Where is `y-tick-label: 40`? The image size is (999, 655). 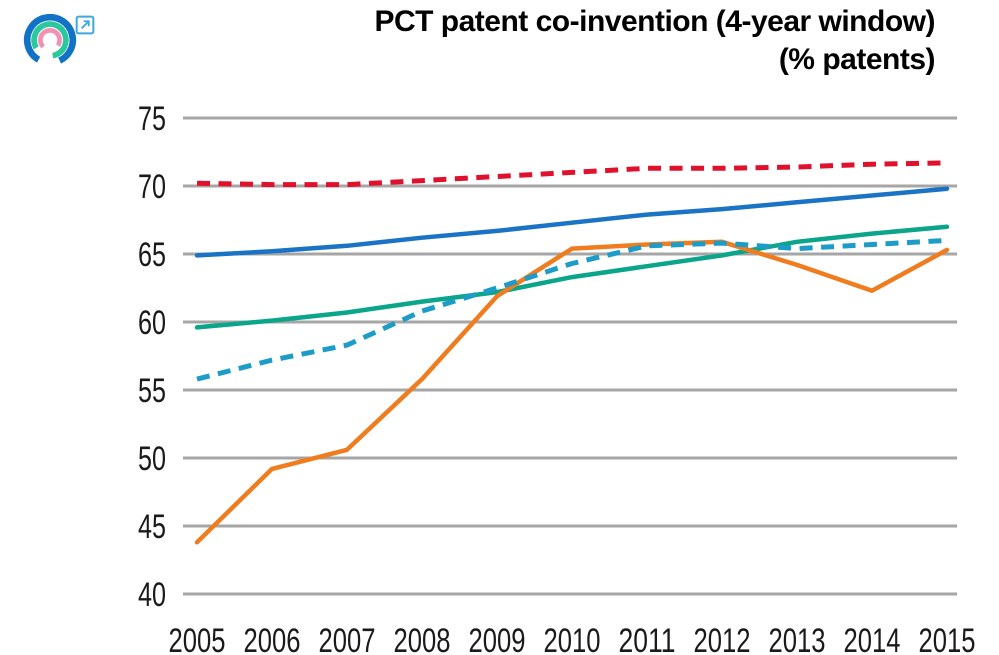
y-tick-label: 40 is located at coordinates (152, 595).